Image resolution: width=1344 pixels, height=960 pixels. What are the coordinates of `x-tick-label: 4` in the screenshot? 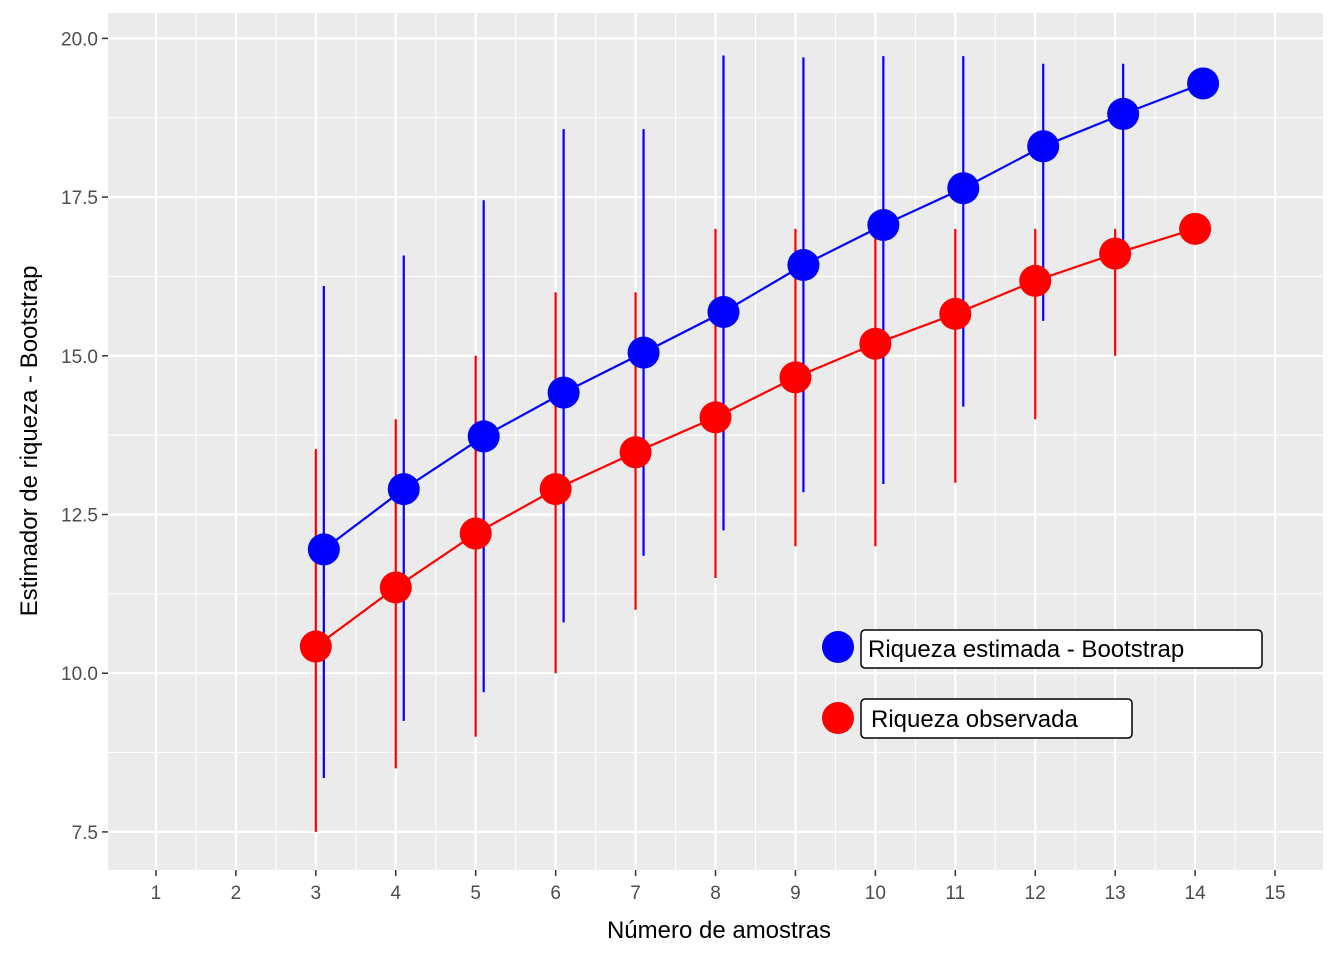 It's located at (395, 893).